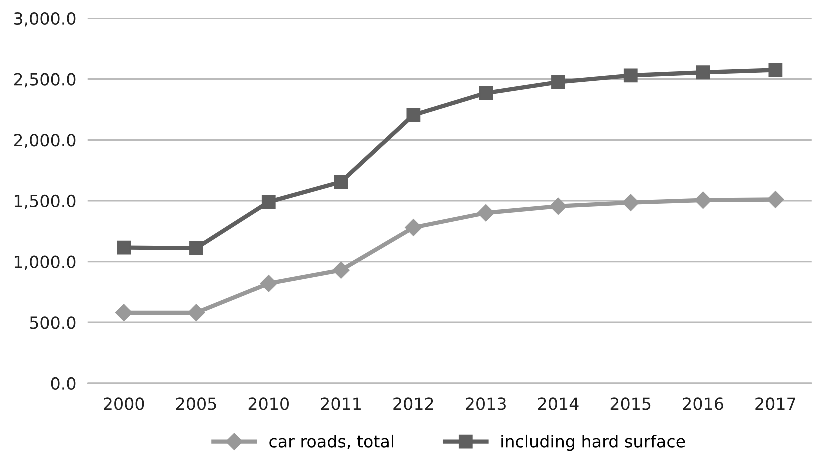  What do you see at coordinates (486, 404) in the screenshot?
I see `x-tick-label: 2013` at bounding box center [486, 404].